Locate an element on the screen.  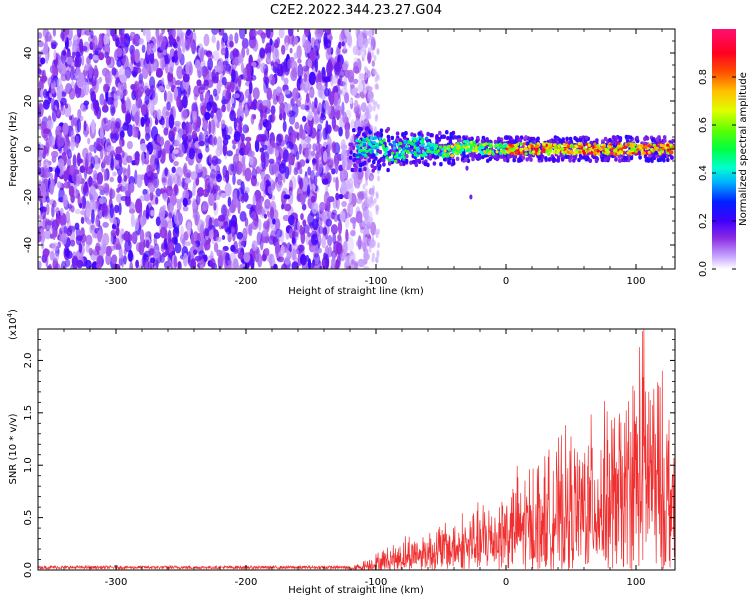
y-tick-label: 0 is located at coordinates (28, 149).